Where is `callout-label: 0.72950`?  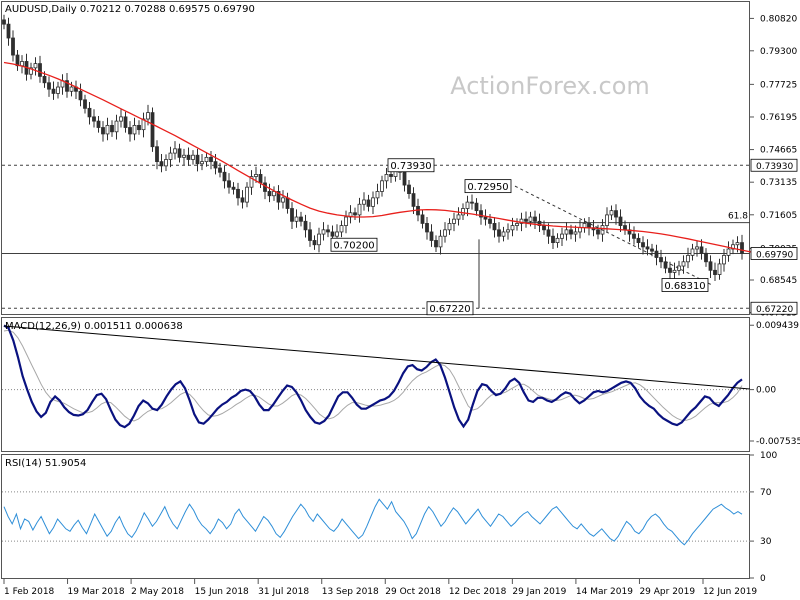 callout-label: 0.72950 is located at coordinates (487, 187).